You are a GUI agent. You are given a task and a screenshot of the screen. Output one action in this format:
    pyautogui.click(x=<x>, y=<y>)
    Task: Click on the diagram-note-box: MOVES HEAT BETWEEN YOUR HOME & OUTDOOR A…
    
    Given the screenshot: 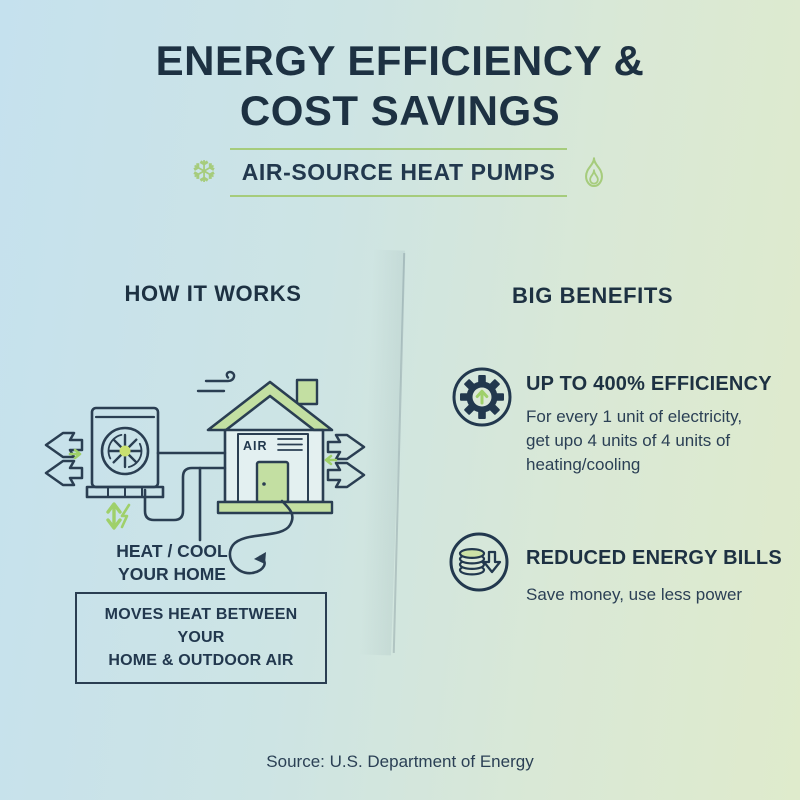 What is the action you would take?
    pyautogui.click(x=201, y=638)
    